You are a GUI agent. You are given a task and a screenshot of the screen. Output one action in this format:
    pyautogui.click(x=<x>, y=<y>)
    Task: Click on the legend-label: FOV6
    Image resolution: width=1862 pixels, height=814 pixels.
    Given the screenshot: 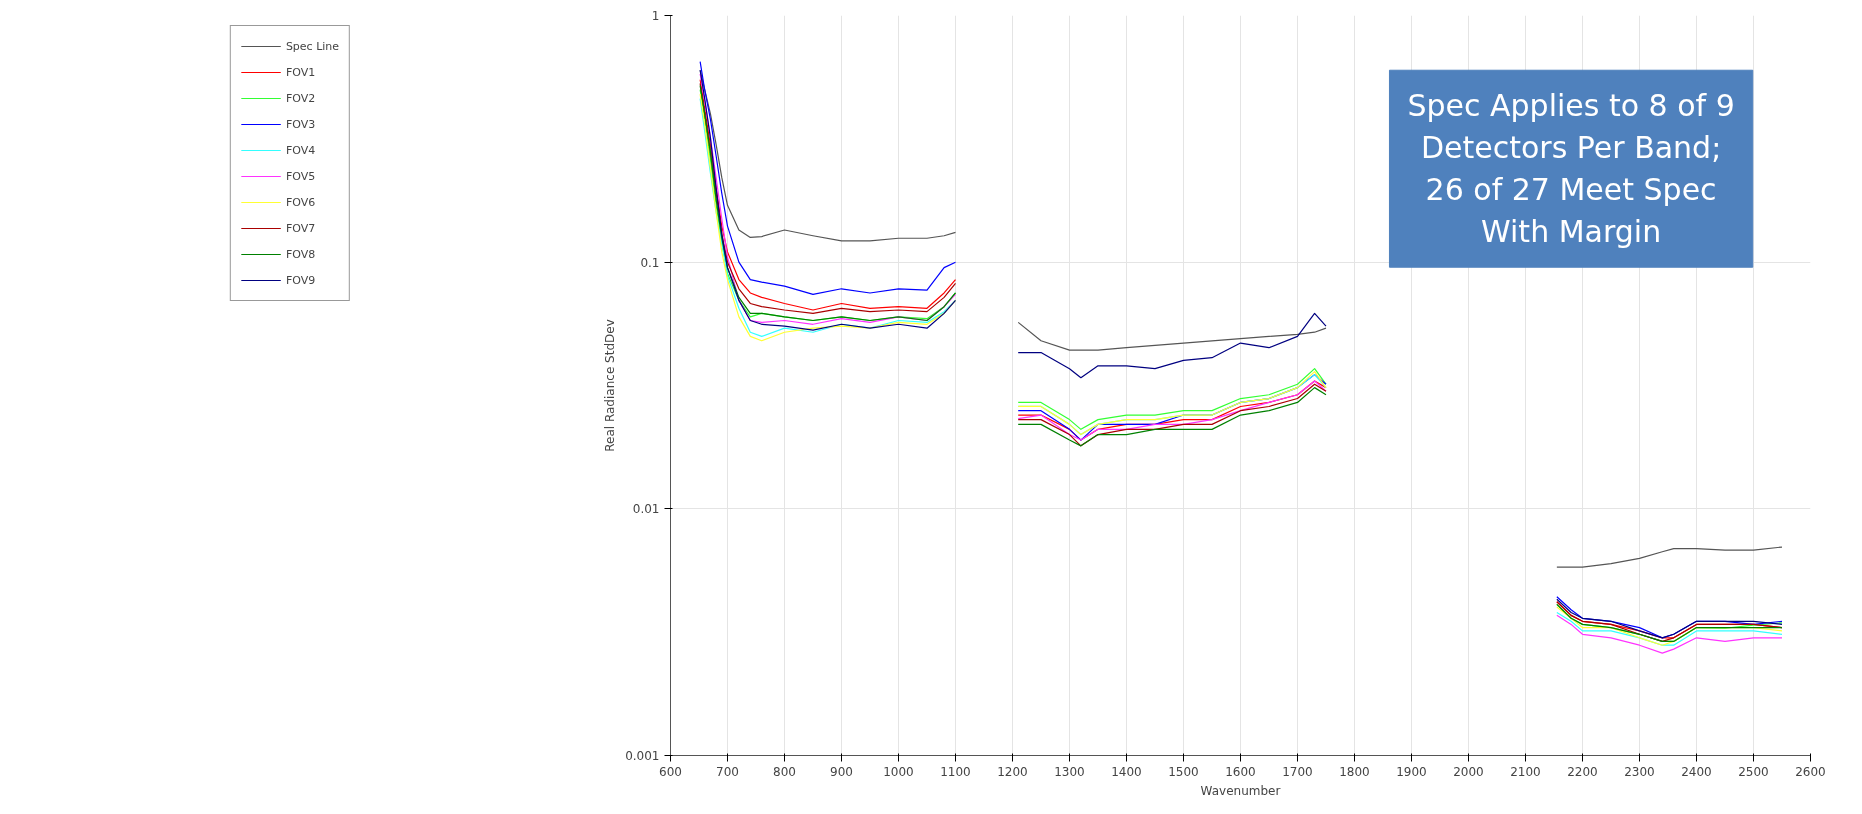 What is the action you would take?
    pyautogui.click(x=300, y=202)
    